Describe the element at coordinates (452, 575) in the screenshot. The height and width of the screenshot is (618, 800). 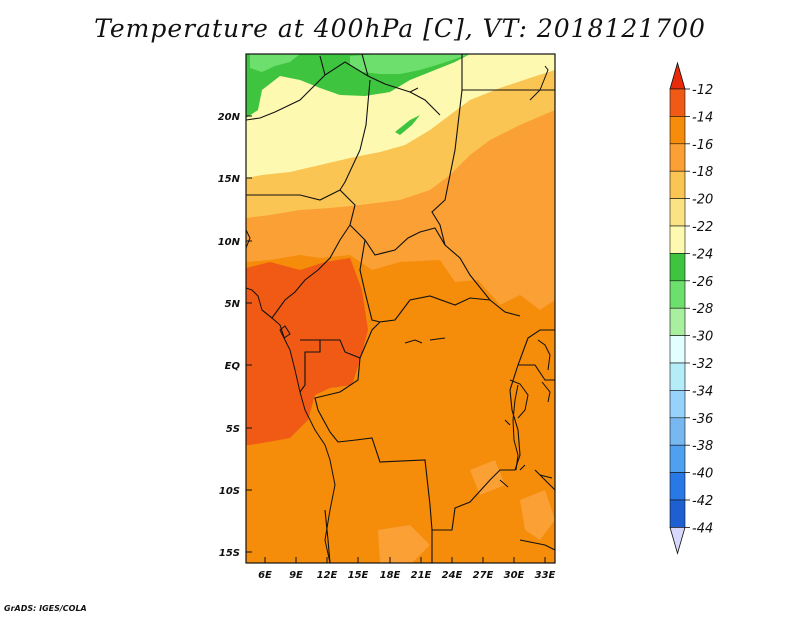
I see `lon-label: 24E` at that location.